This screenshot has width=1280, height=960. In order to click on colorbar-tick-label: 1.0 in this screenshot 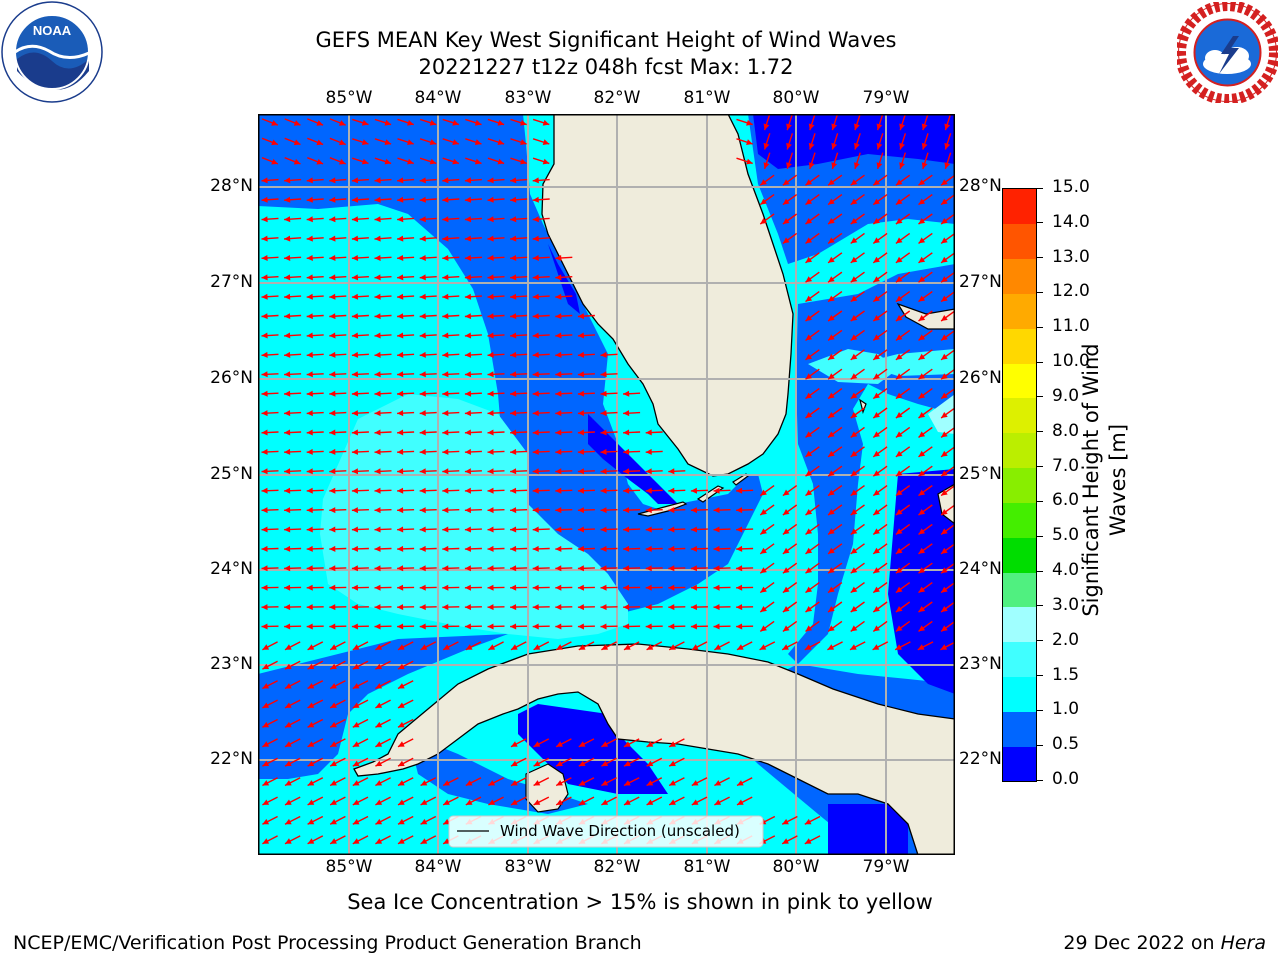, I will do `click(1066, 709)`.